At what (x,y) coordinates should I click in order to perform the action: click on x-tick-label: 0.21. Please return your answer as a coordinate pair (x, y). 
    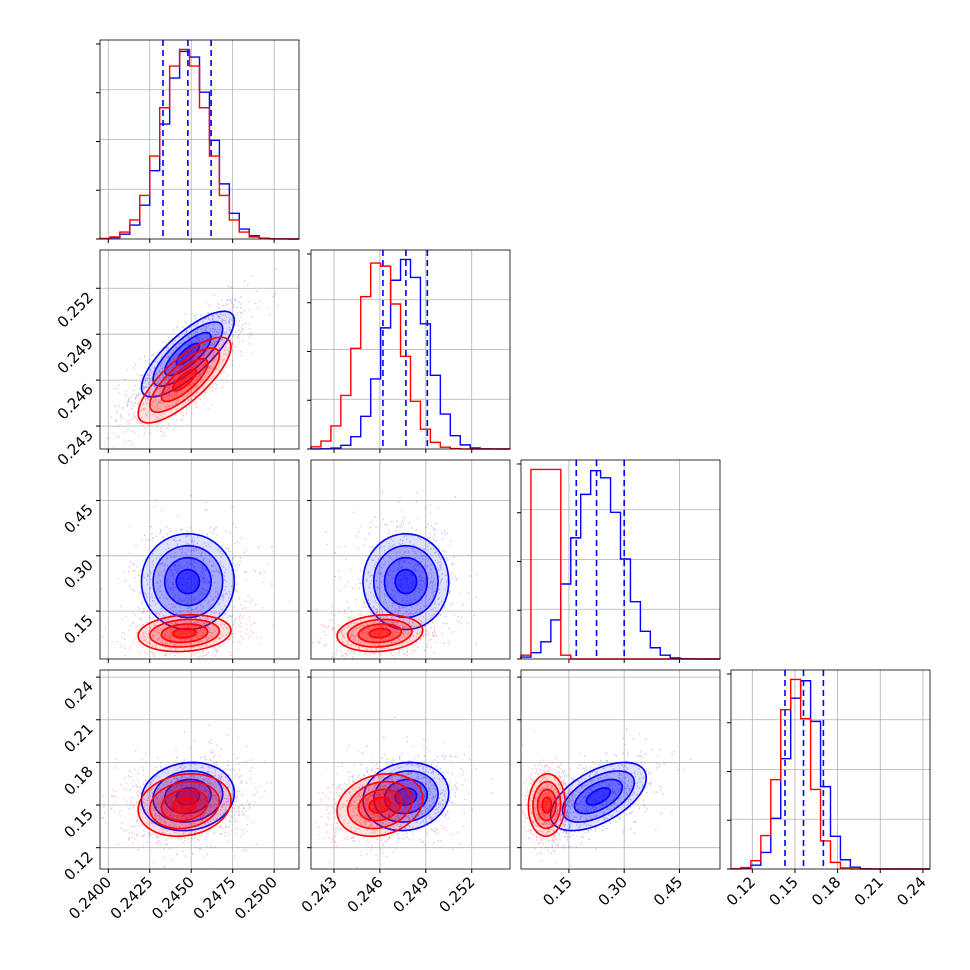
    Looking at the image, I should click on (869, 891).